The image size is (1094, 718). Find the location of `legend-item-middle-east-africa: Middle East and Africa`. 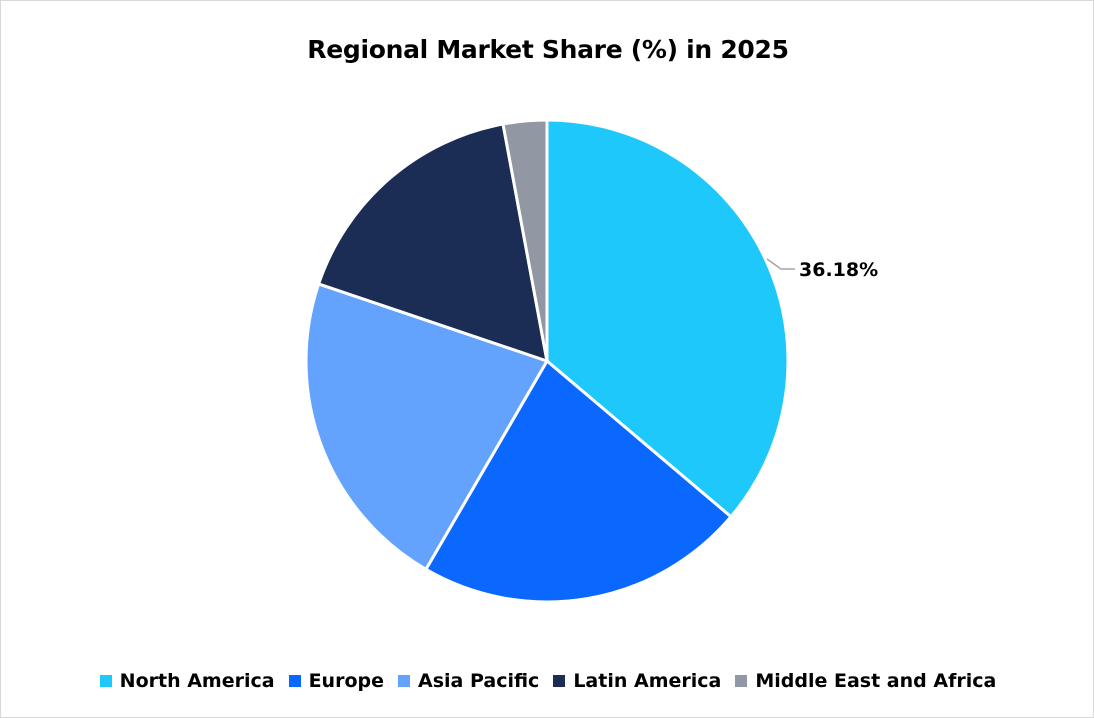

legend-item-middle-east-africa: Middle East and Africa is located at coordinates (865, 681).